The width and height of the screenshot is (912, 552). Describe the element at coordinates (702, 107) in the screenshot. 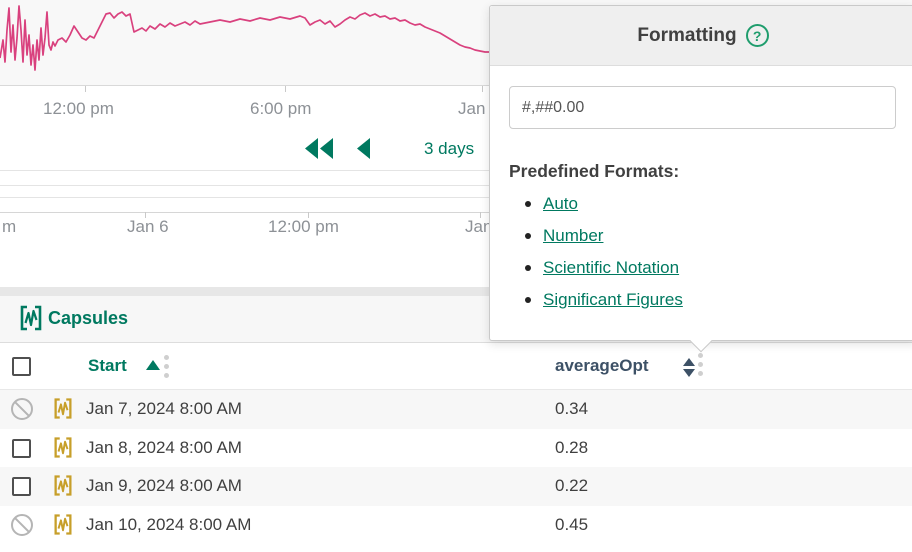

I see `format-string-input` at that location.